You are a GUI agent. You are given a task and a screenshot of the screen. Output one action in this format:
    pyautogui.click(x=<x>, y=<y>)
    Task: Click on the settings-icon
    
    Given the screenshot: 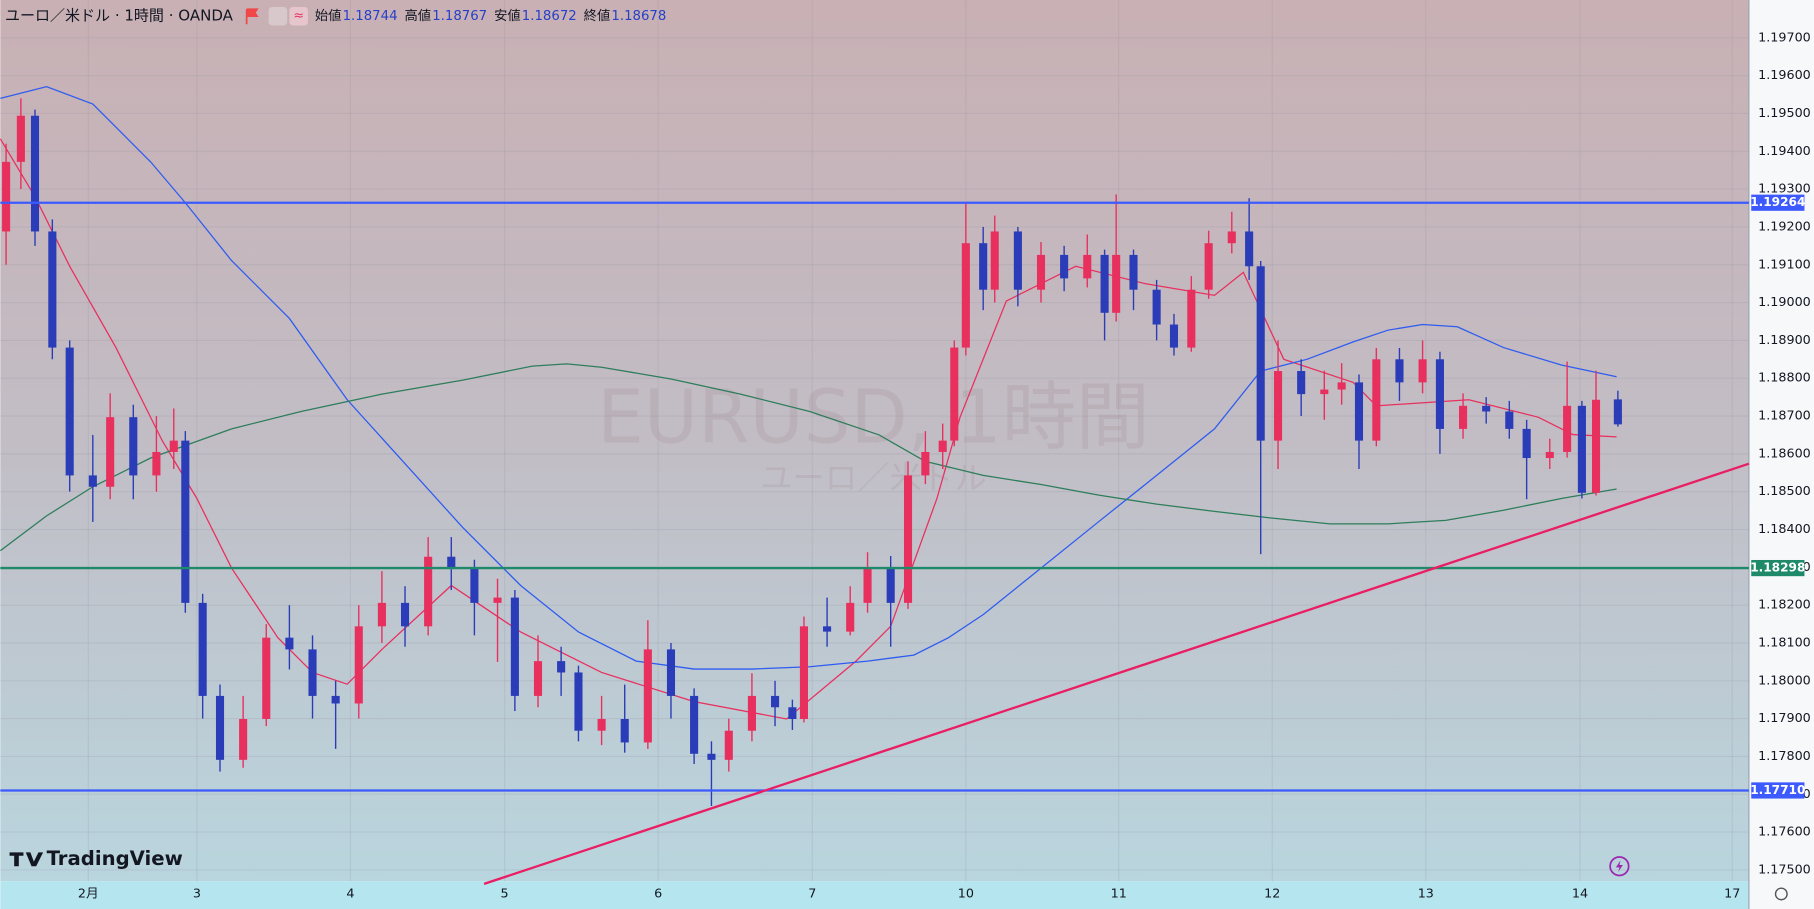 What is the action you would take?
    pyautogui.click(x=1781, y=894)
    